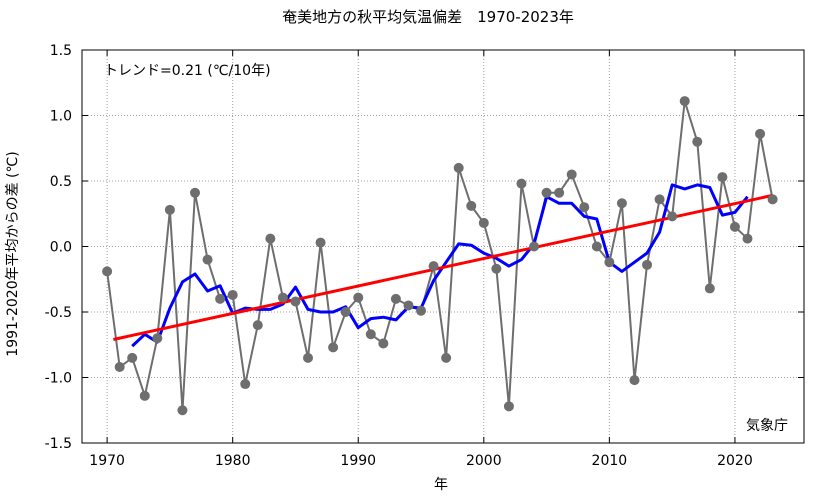  Describe the element at coordinates (58, 313) in the screenshot. I see `y-tick-label: -0.5` at that location.